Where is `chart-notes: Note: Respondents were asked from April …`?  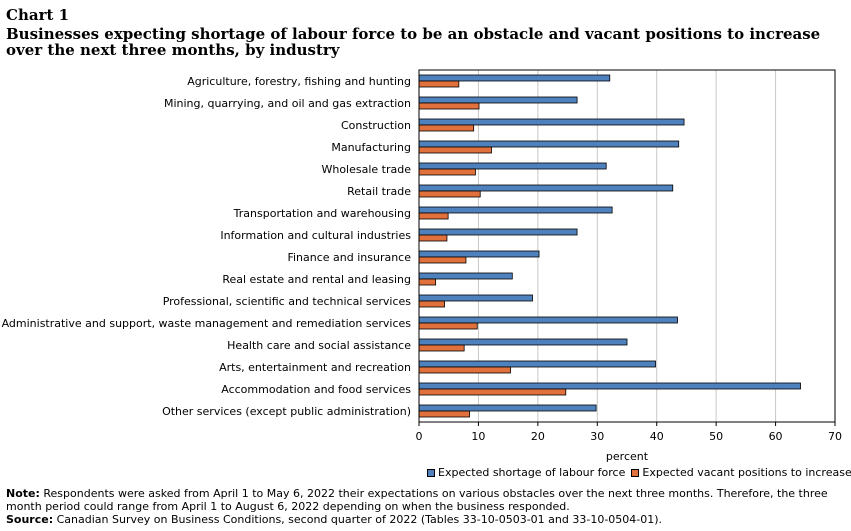
chart-notes: Note: Respondents were asked from April … is located at coordinates (425, 506).